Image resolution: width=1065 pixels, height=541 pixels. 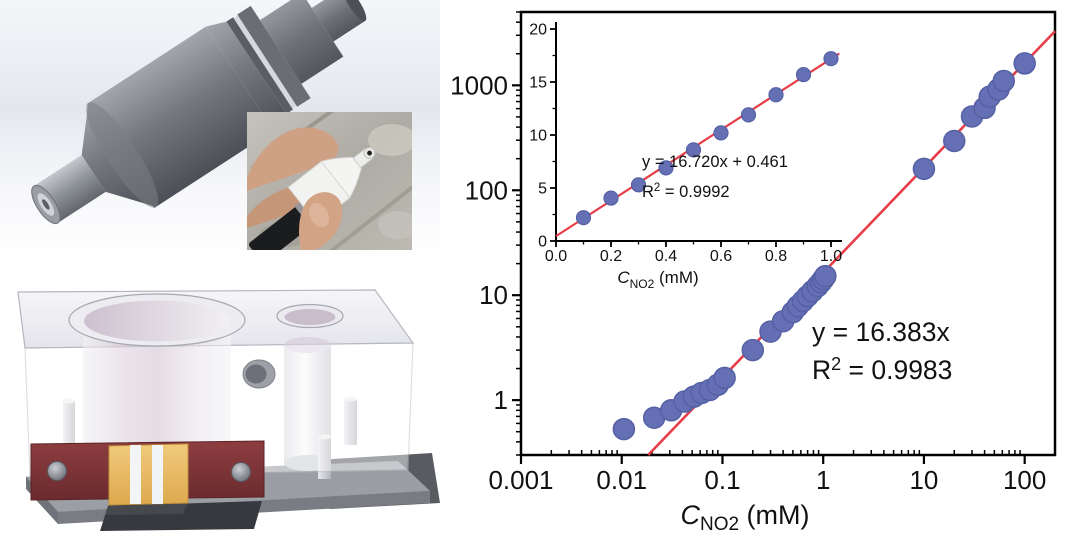 I want to click on large-bore-wall, so click(x=157, y=394).